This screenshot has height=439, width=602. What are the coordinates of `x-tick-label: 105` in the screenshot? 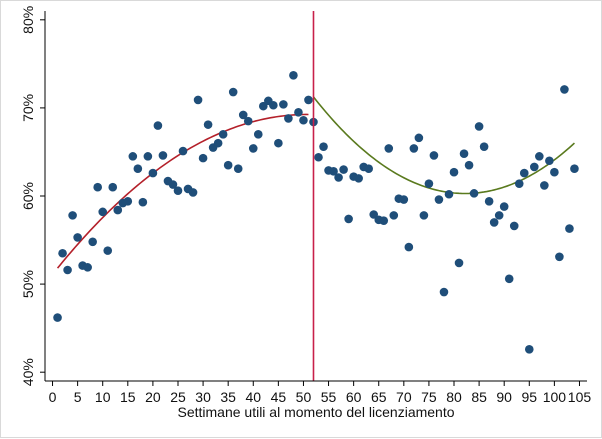 It's located at (580, 397).